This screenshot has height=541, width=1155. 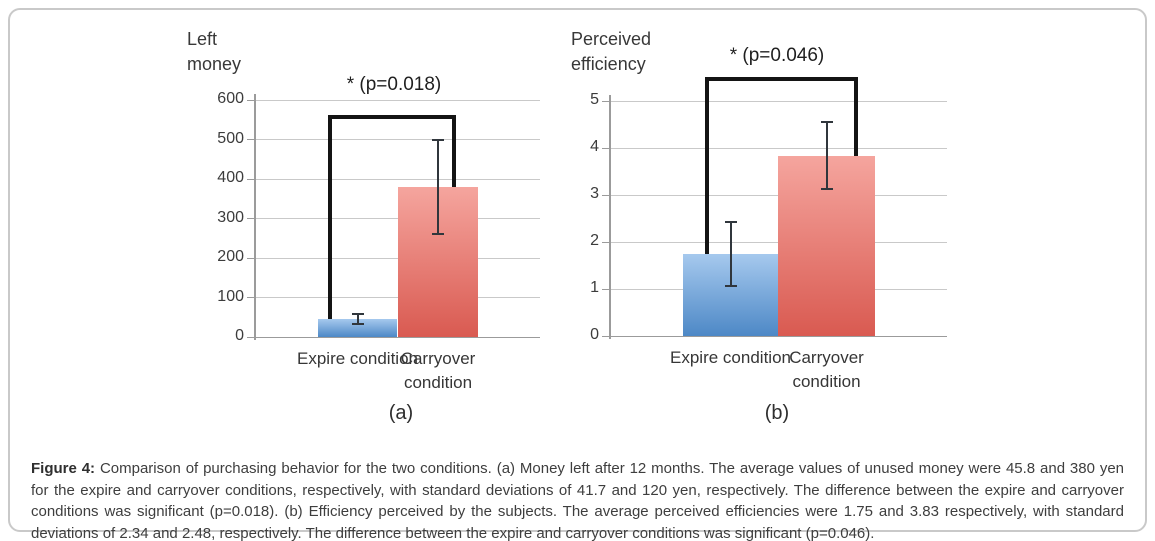 I want to click on y-tick-label: 100, so click(x=230, y=296).